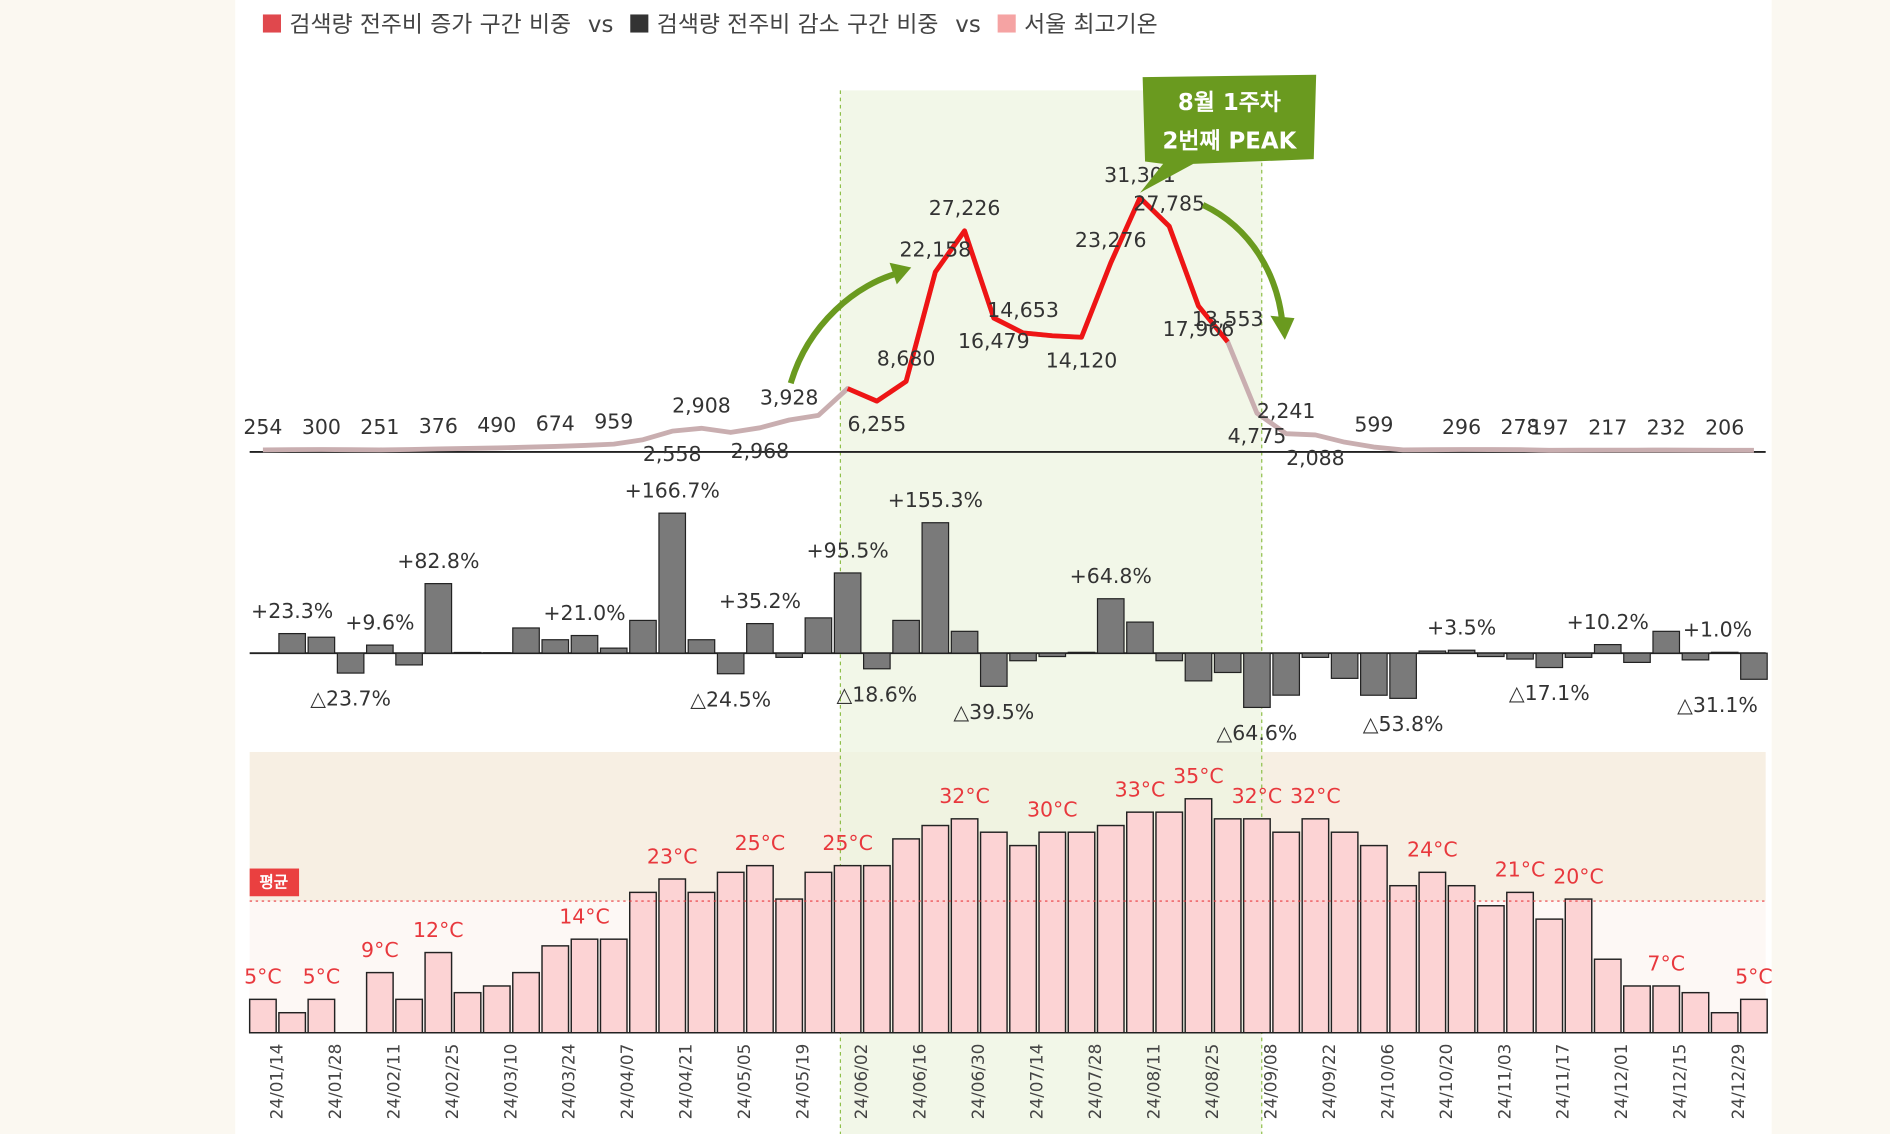 This screenshot has height=1134, width=1890. I want to click on change-label: +21.0%, so click(584, 613).